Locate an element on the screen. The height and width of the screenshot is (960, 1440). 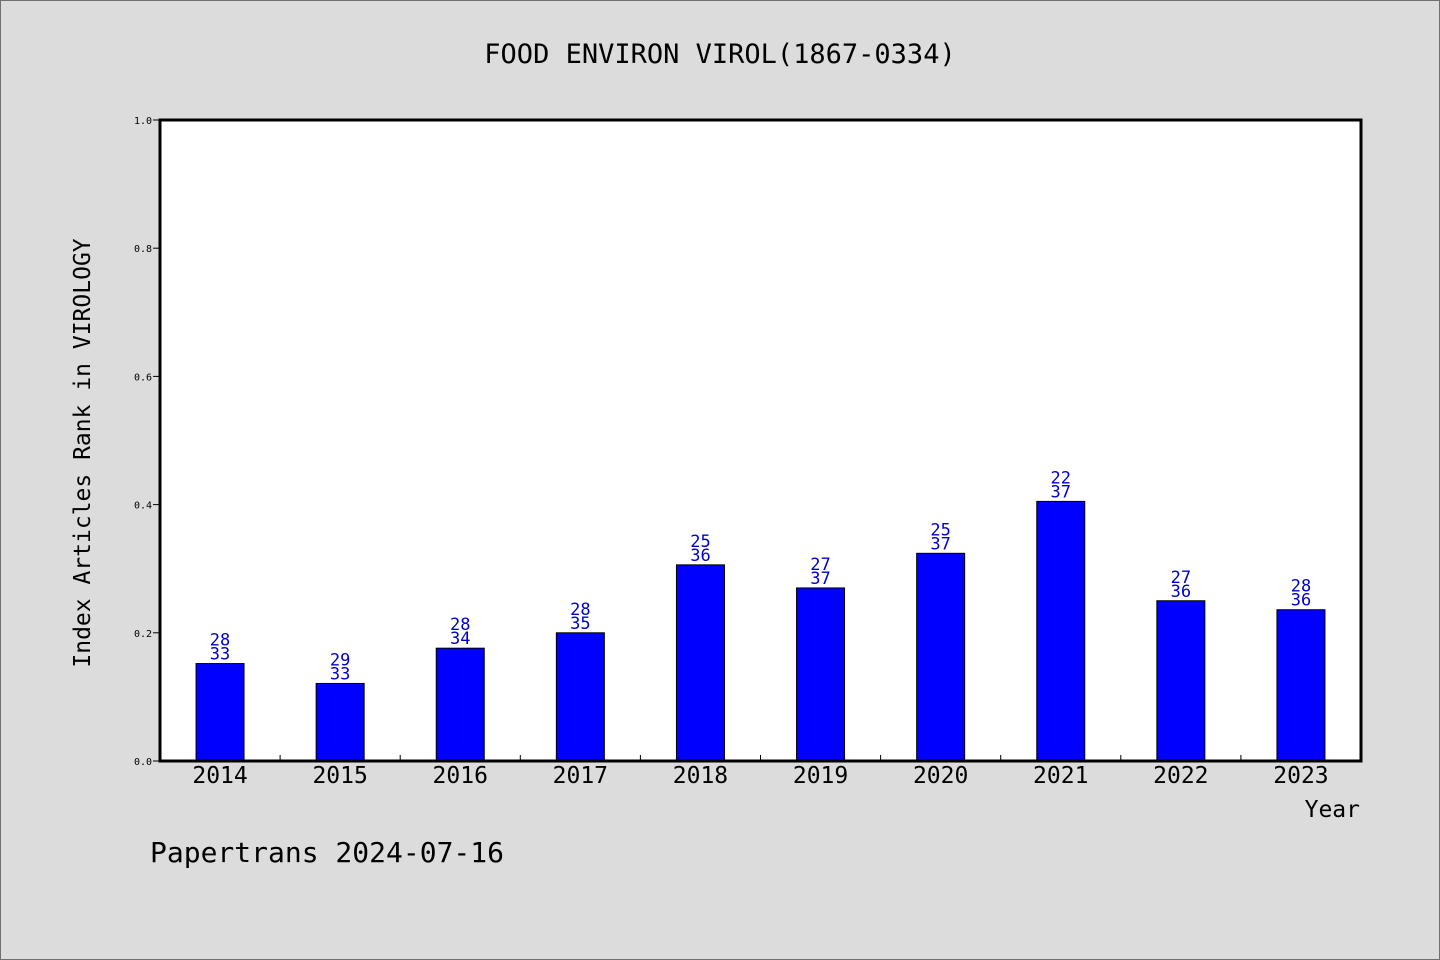
chart-title: FOOD ENVIRON VIROL(1867-0334) is located at coordinates (719, 54).